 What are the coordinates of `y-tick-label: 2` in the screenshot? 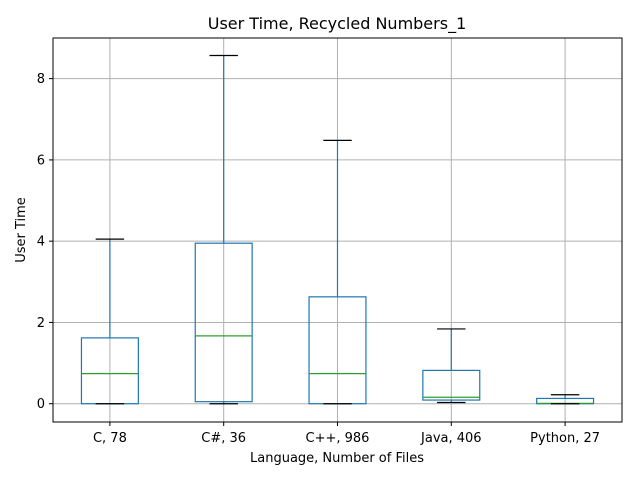 It's located at (41, 323).